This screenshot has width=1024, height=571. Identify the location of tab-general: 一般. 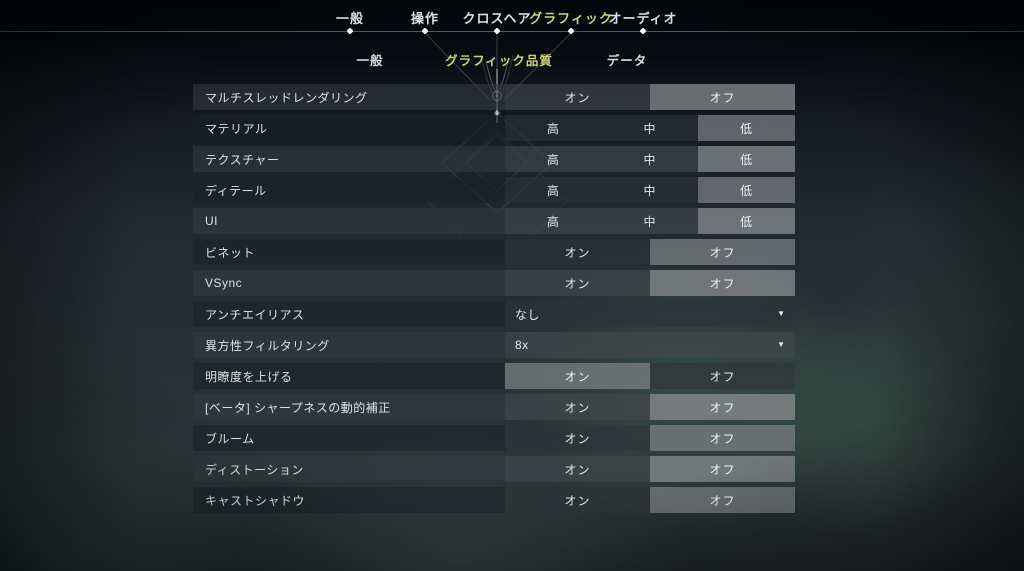
(350, 18).